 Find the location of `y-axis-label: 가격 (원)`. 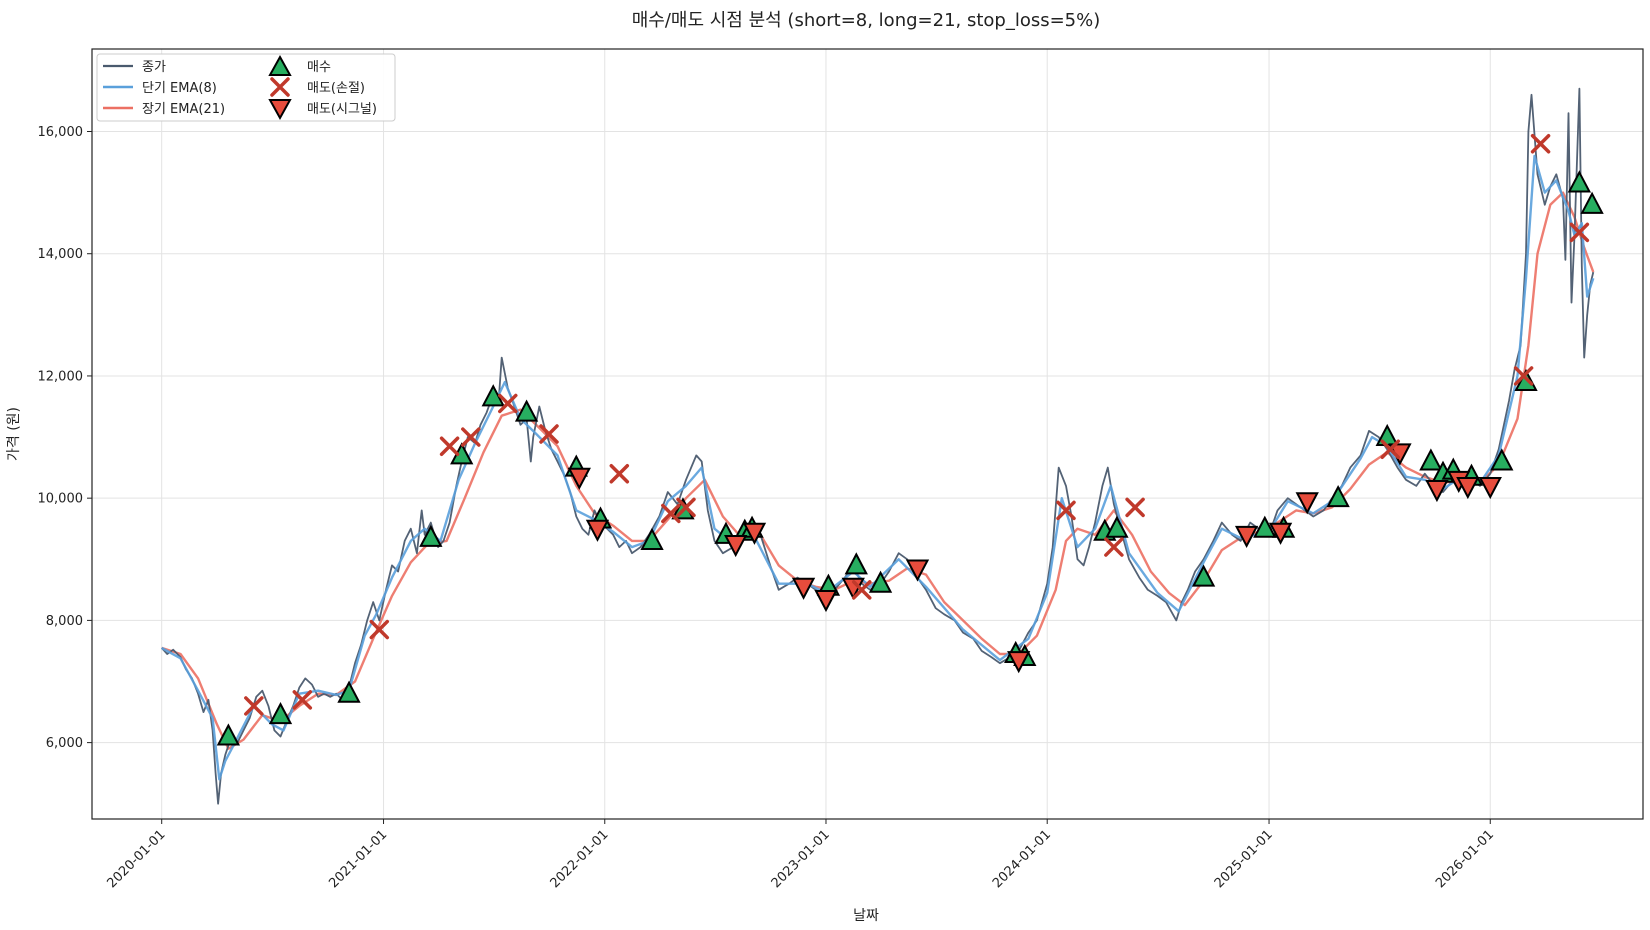

y-axis-label: 가격 (원) is located at coordinates (14, 434).